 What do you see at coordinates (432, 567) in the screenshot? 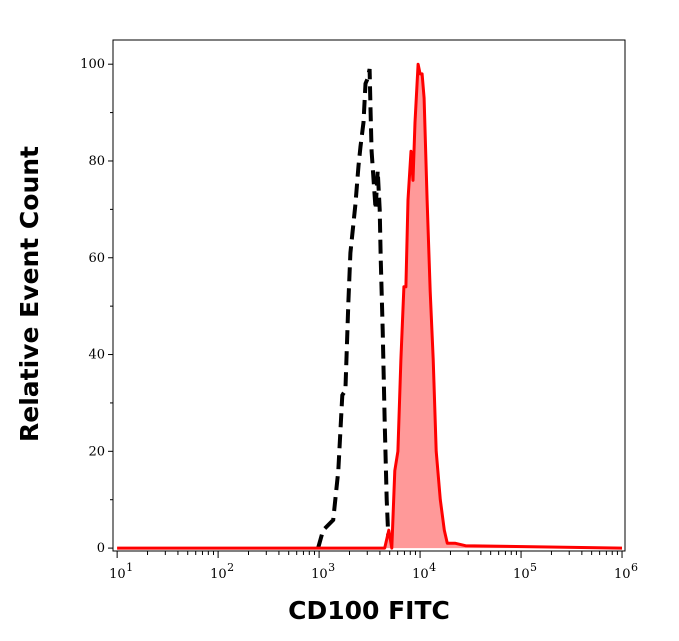
I see `x-tick-label-exponent: 4` at bounding box center [432, 567].